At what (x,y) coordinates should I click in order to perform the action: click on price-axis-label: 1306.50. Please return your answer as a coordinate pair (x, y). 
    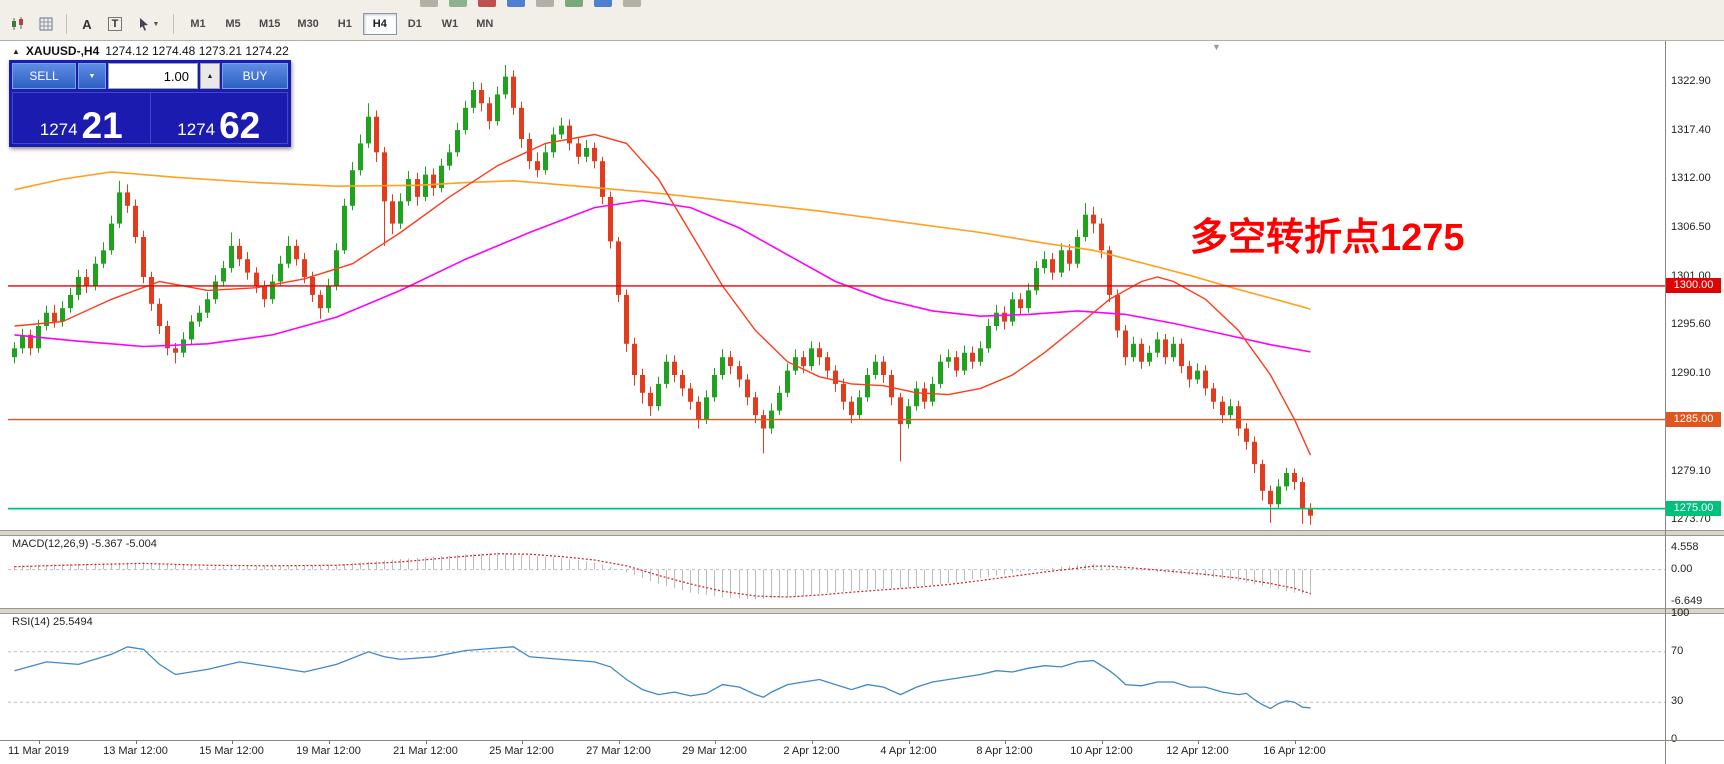
    Looking at the image, I should click on (1691, 227).